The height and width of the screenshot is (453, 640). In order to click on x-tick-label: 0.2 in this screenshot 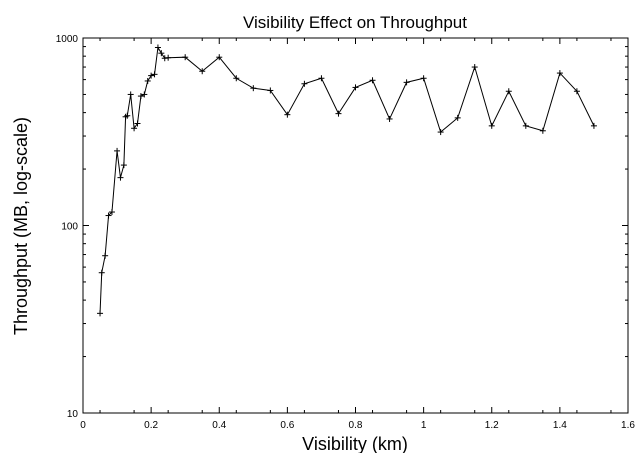, I will do `click(151, 425)`.